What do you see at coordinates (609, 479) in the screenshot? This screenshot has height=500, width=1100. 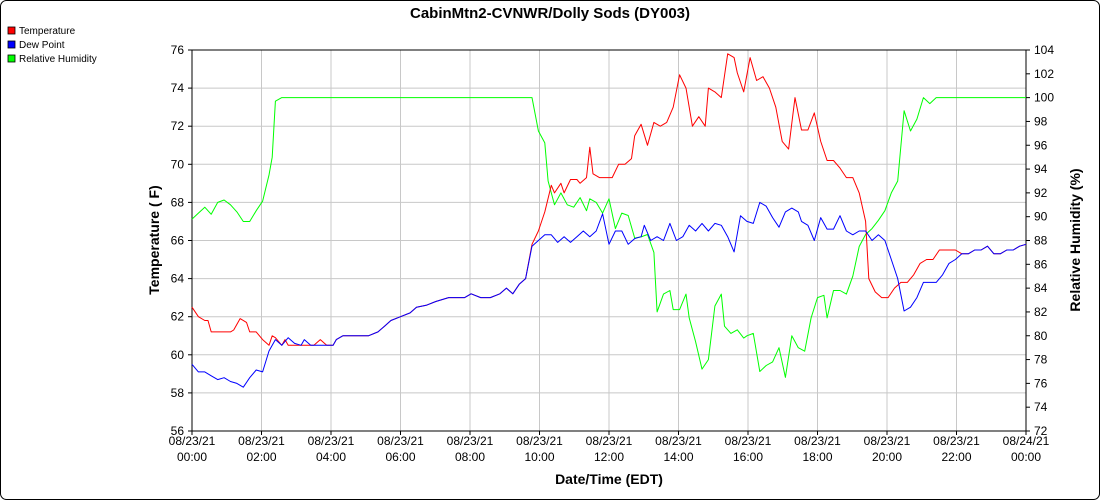 I see `x-axis-label: Date/Time (EDT)` at bounding box center [609, 479].